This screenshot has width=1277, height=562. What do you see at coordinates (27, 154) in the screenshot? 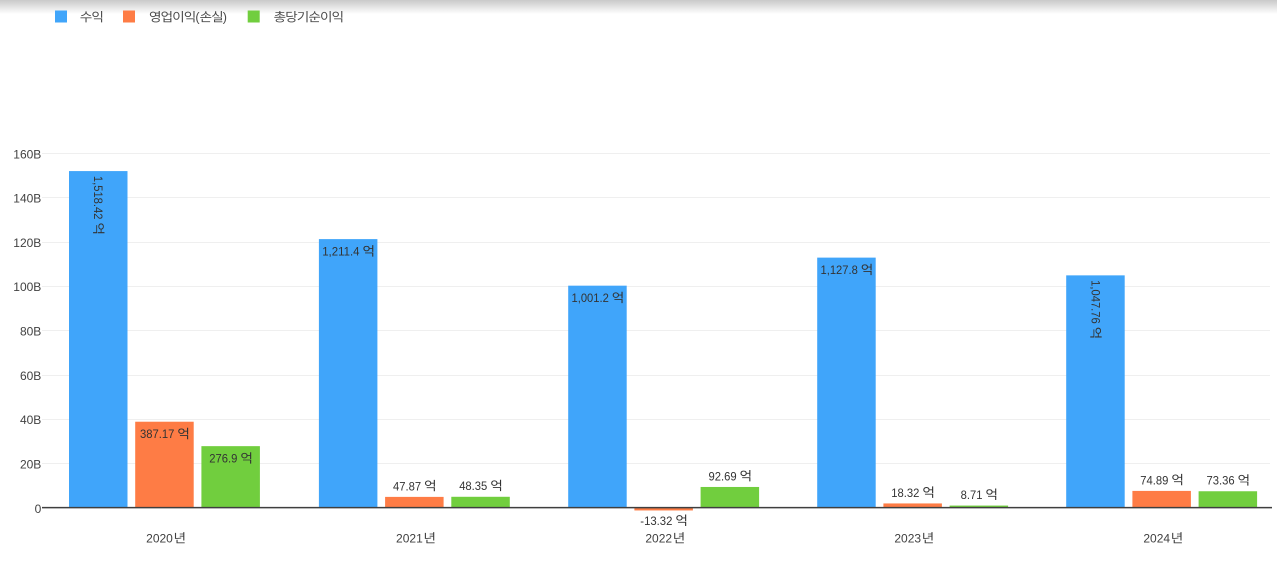
I see `svg-text: 160B` at bounding box center [27, 154].